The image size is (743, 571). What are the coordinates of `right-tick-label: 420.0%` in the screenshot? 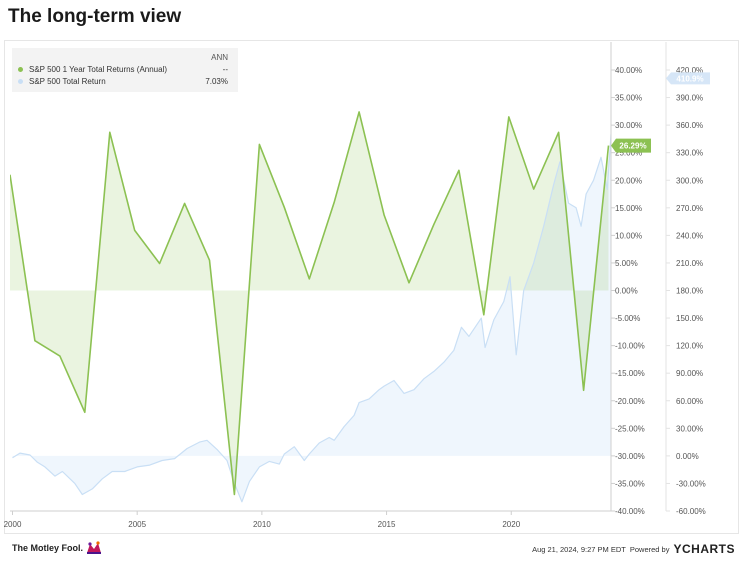 It's located at (689, 70).